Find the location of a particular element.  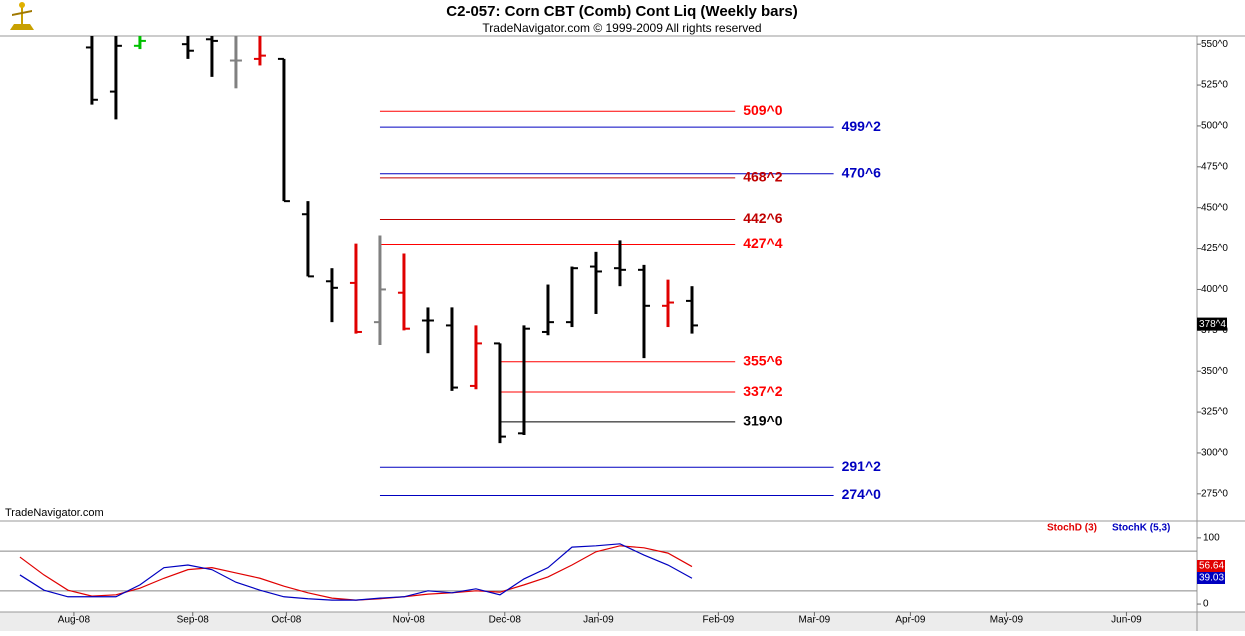

legend-label: StochK (5,3) is located at coordinates (1141, 528).